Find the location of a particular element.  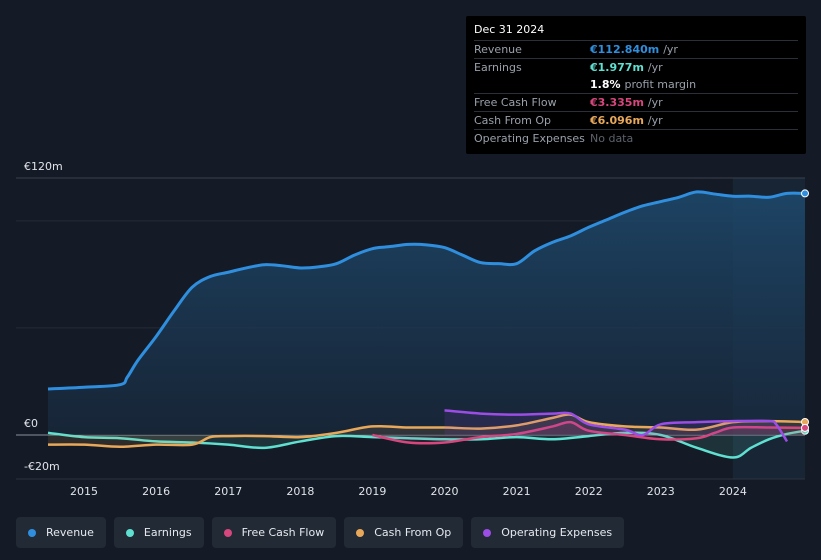

x-tick-label: 2019 is located at coordinates (372, 491).